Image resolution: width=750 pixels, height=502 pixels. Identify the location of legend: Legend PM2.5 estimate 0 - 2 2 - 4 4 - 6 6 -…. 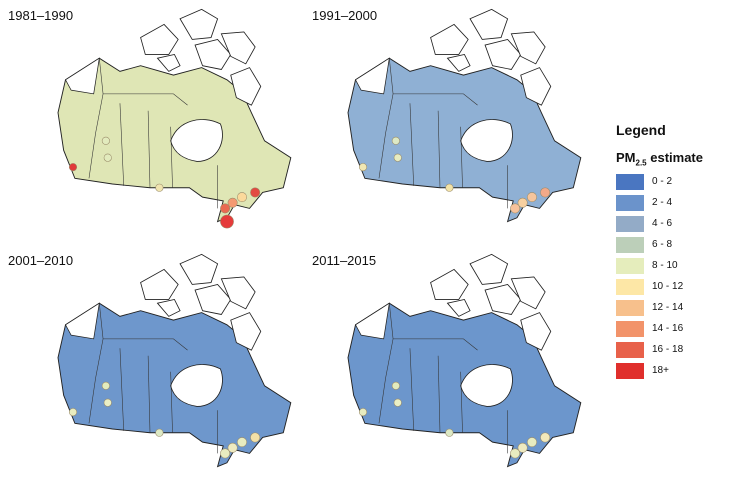
(677, 253).